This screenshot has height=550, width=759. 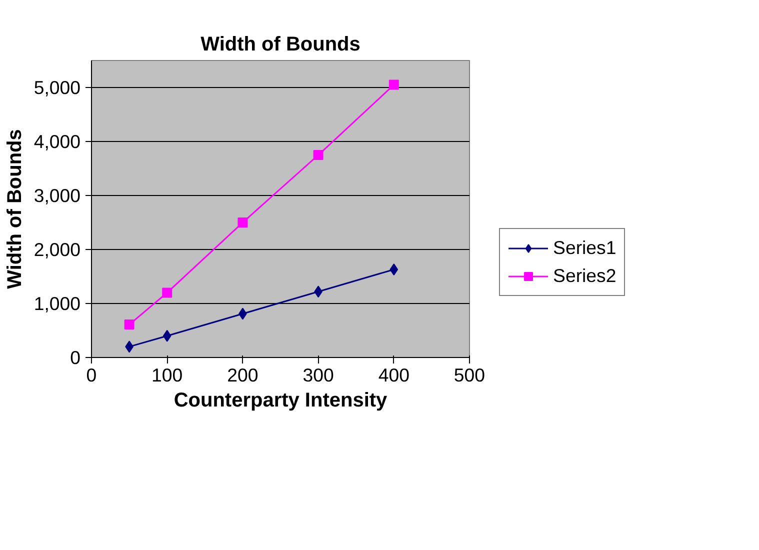 What do you see at coordinates (584, 275) in the screenshot?
I see `legend-label: Series2` at bounding box center [584, 275].